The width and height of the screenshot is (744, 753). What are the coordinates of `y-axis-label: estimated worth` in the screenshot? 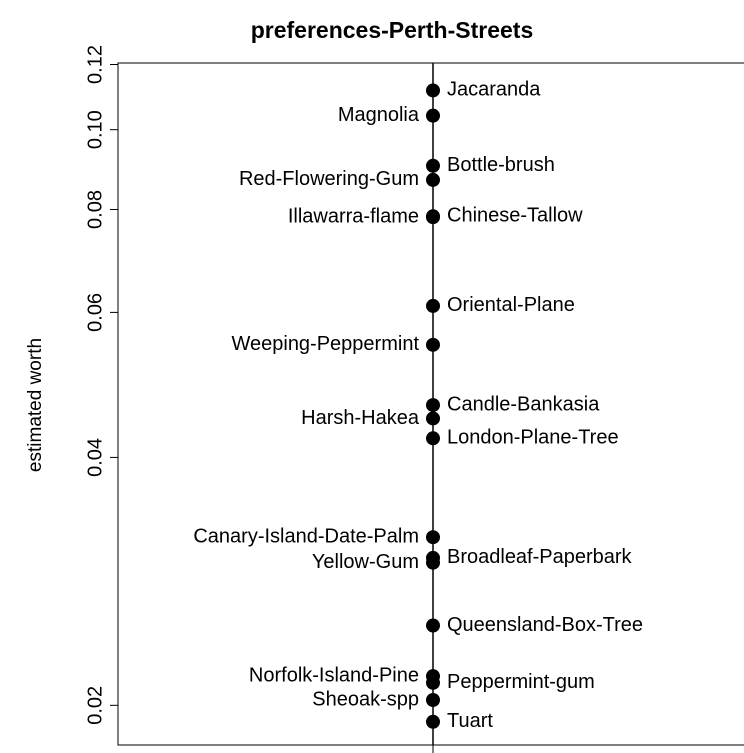 It's located at (35, 405).